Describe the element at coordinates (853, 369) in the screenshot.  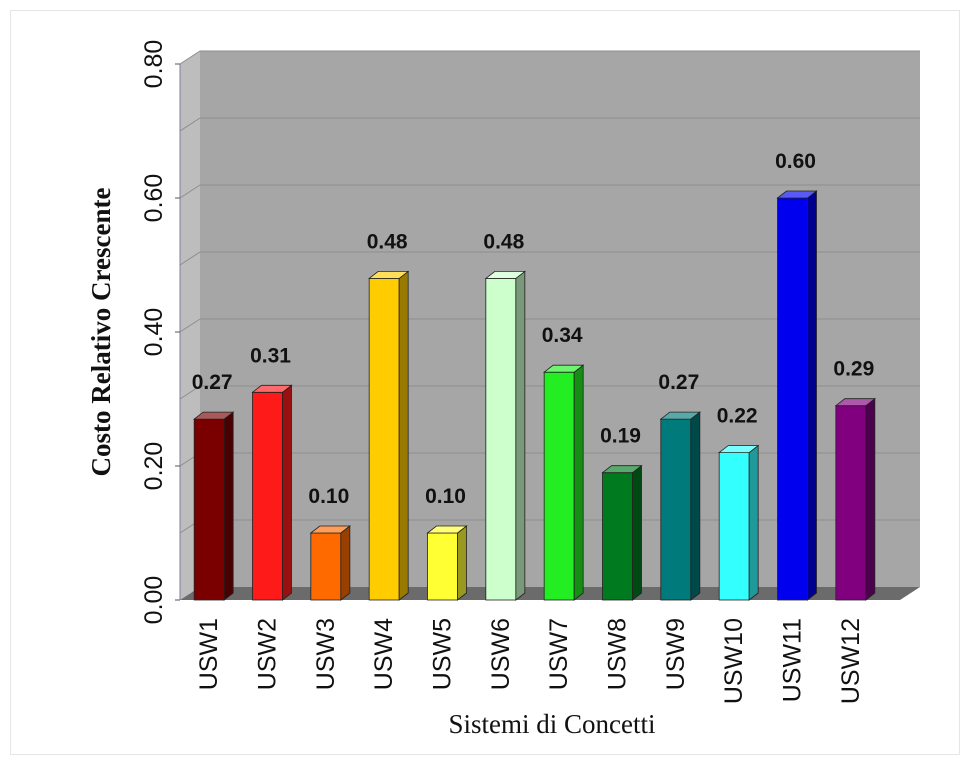
I see `data-label: 0.29` at that location.